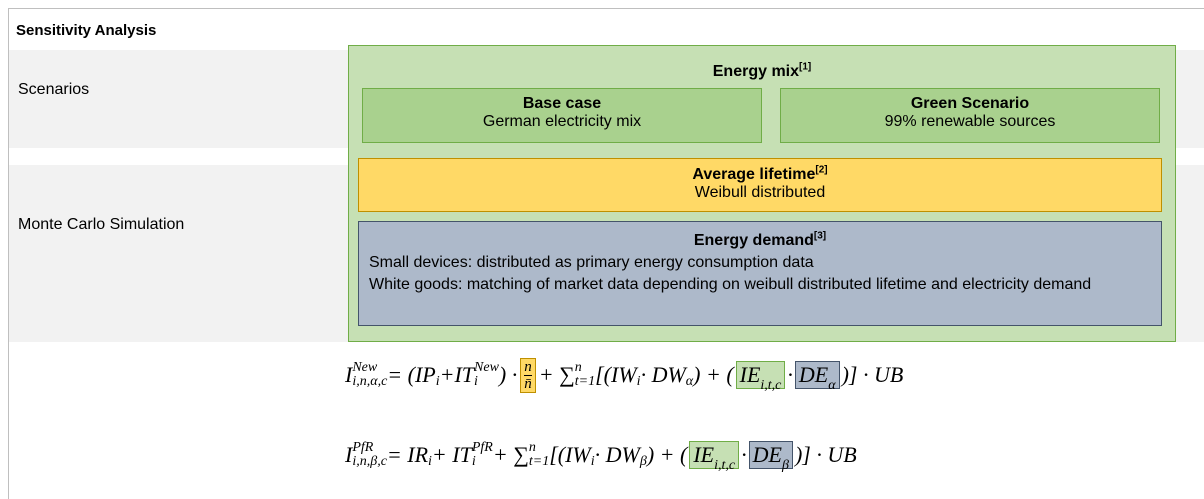  What do you see at coordinates (754, 175) in the screenshot?
I see `title: Average lifetime` at bounding box center [754, 175].